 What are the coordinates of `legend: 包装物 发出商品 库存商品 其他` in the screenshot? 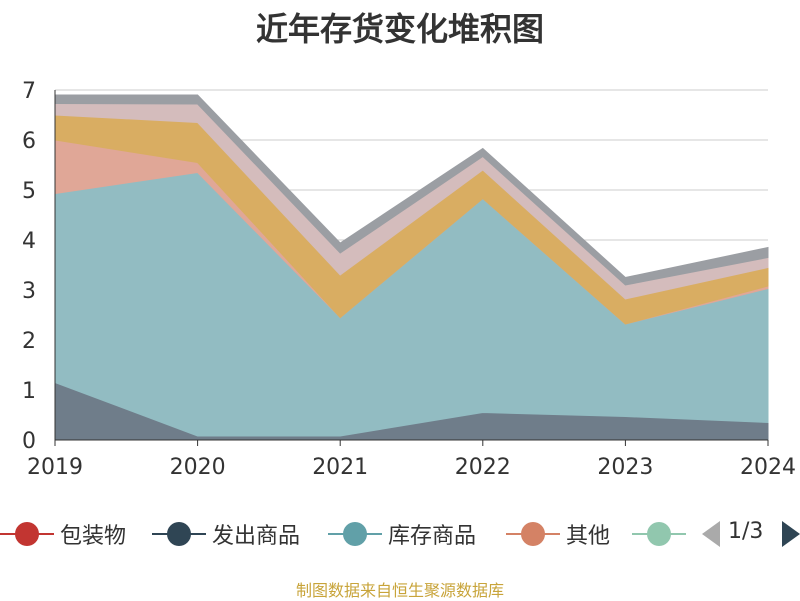 It's located at (400, 534).